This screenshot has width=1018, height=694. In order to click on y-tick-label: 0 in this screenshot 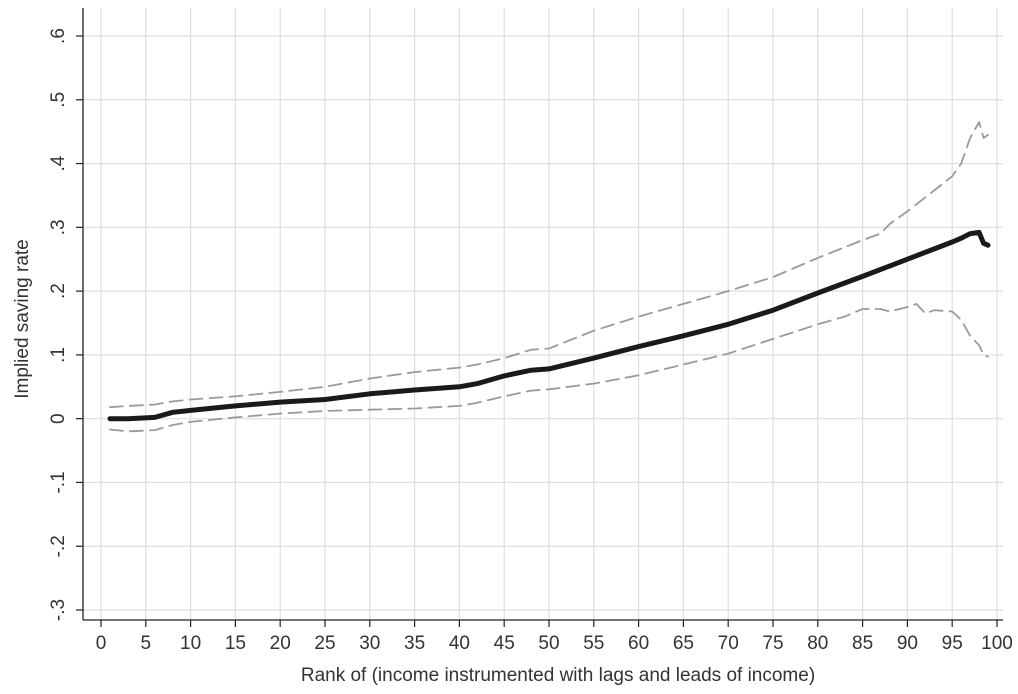, I will do `click(58, 418)`.